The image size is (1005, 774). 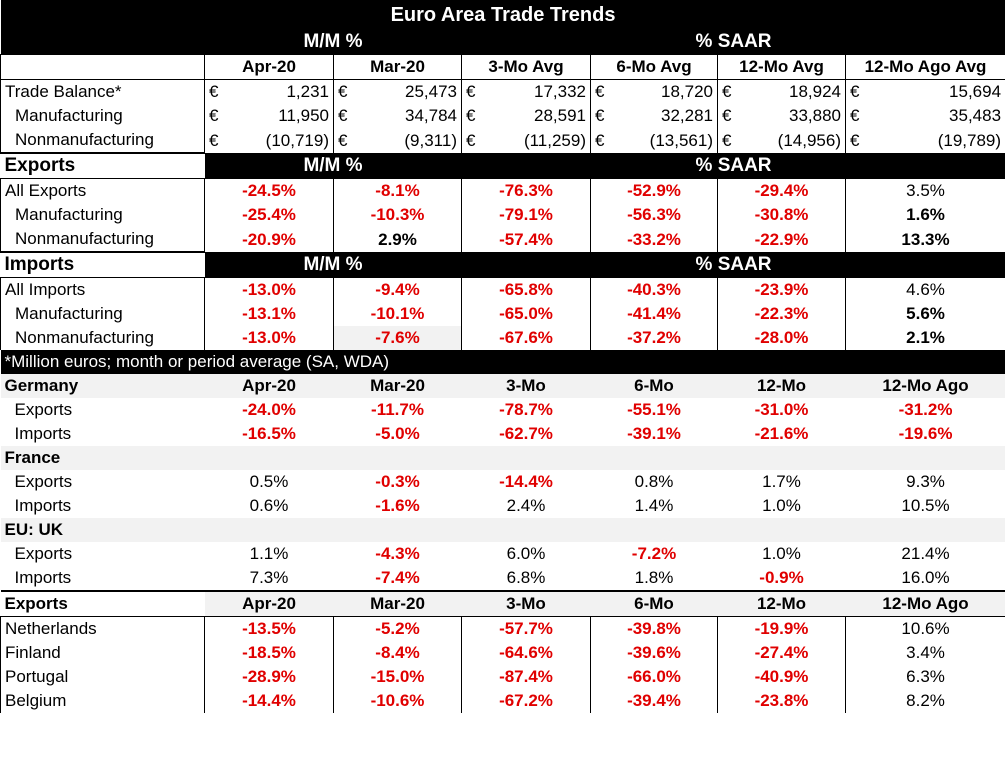 What do you see at coordinates (526, 289) in the screenshot?
I see `percent-value: -65.8%` at bounding box center [526, 289].